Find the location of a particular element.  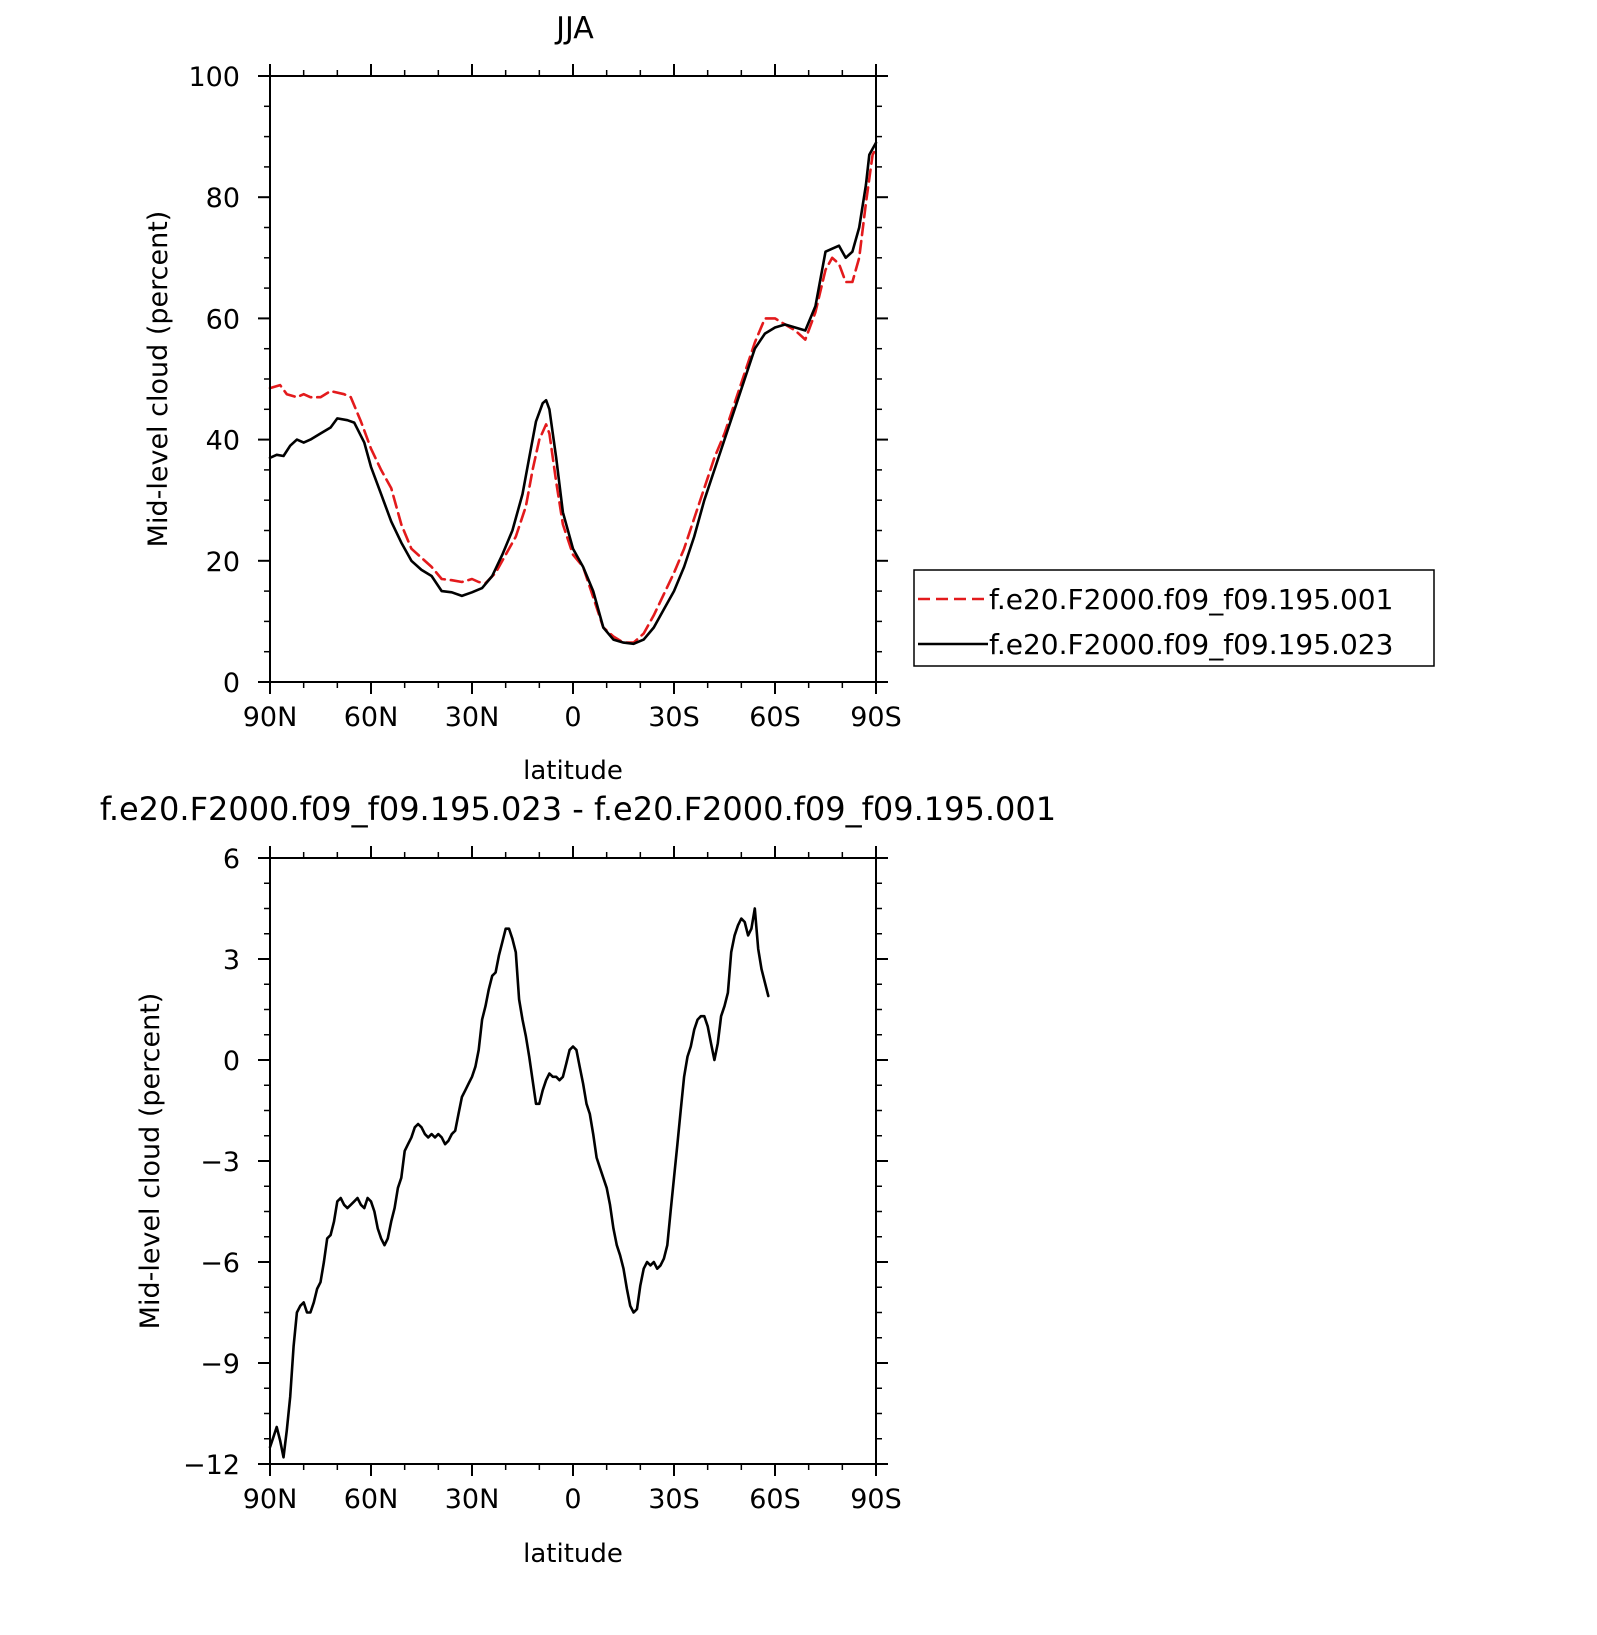

top-plot-frame is located at coordinates (573, 379).